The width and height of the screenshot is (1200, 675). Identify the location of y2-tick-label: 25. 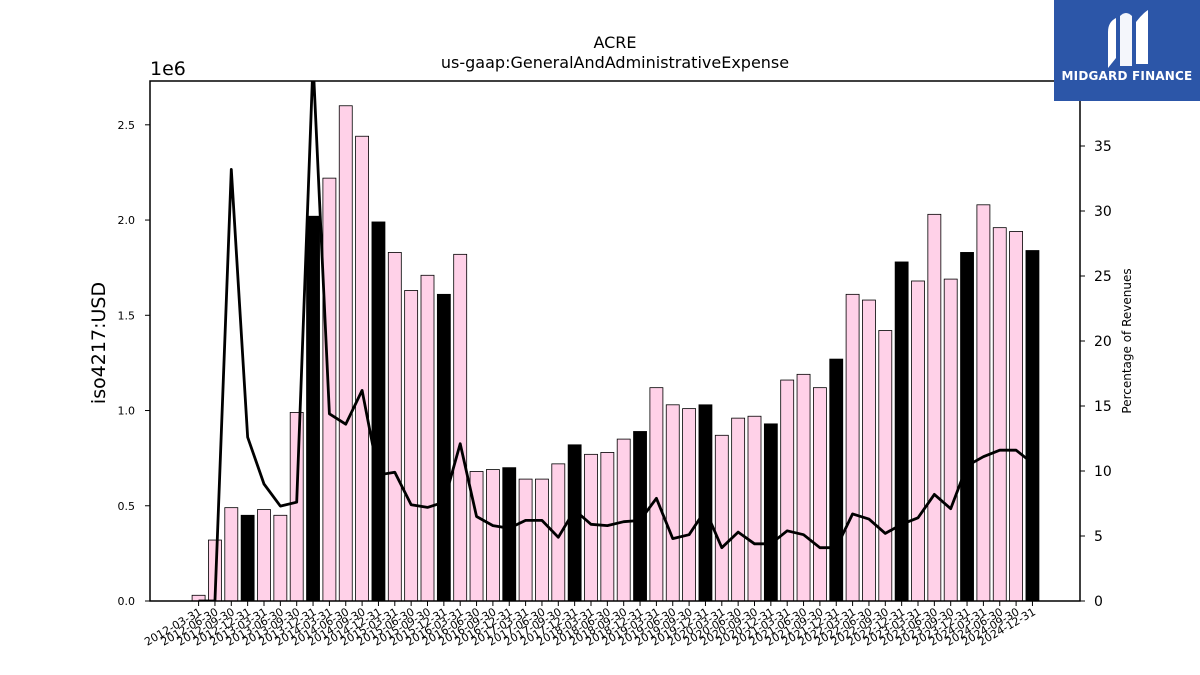
(1103, 277).